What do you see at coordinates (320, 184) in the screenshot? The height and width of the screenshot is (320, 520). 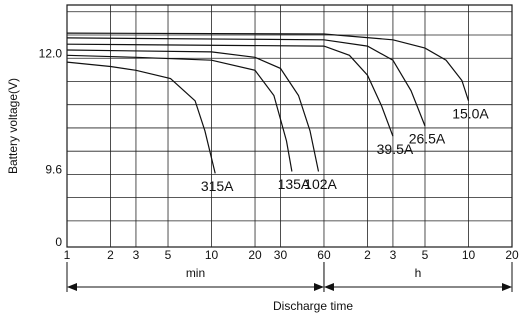 I see `curve-label: 102A` at bounding box center [320, 184].